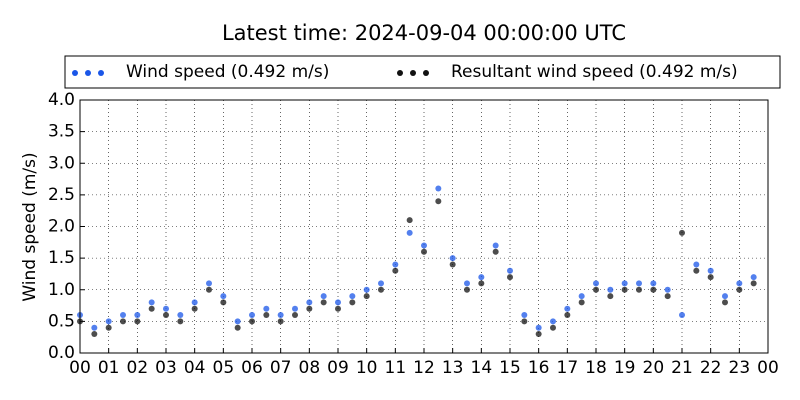 The image size is (800, 400). Describe the element at coordinates (227, 72) in the screenshot. I see `legend-label: Wind speed (0.492 m/s)` at that location.